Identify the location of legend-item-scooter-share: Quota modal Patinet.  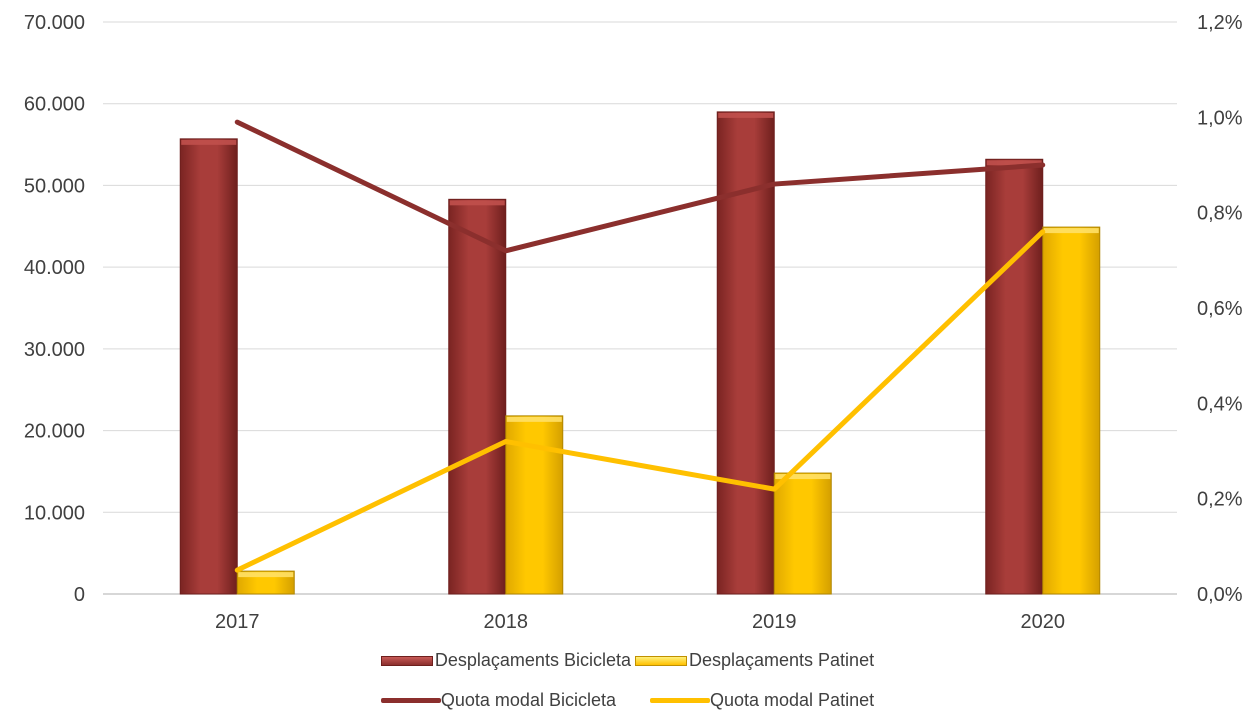
(762, 700).